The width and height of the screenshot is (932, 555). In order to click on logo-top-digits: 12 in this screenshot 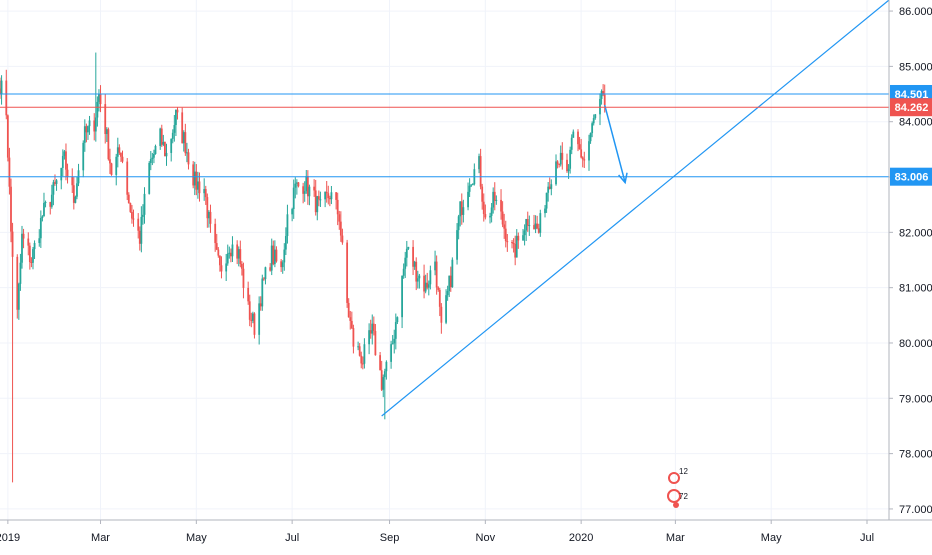, I will do `click(683, 471)`.